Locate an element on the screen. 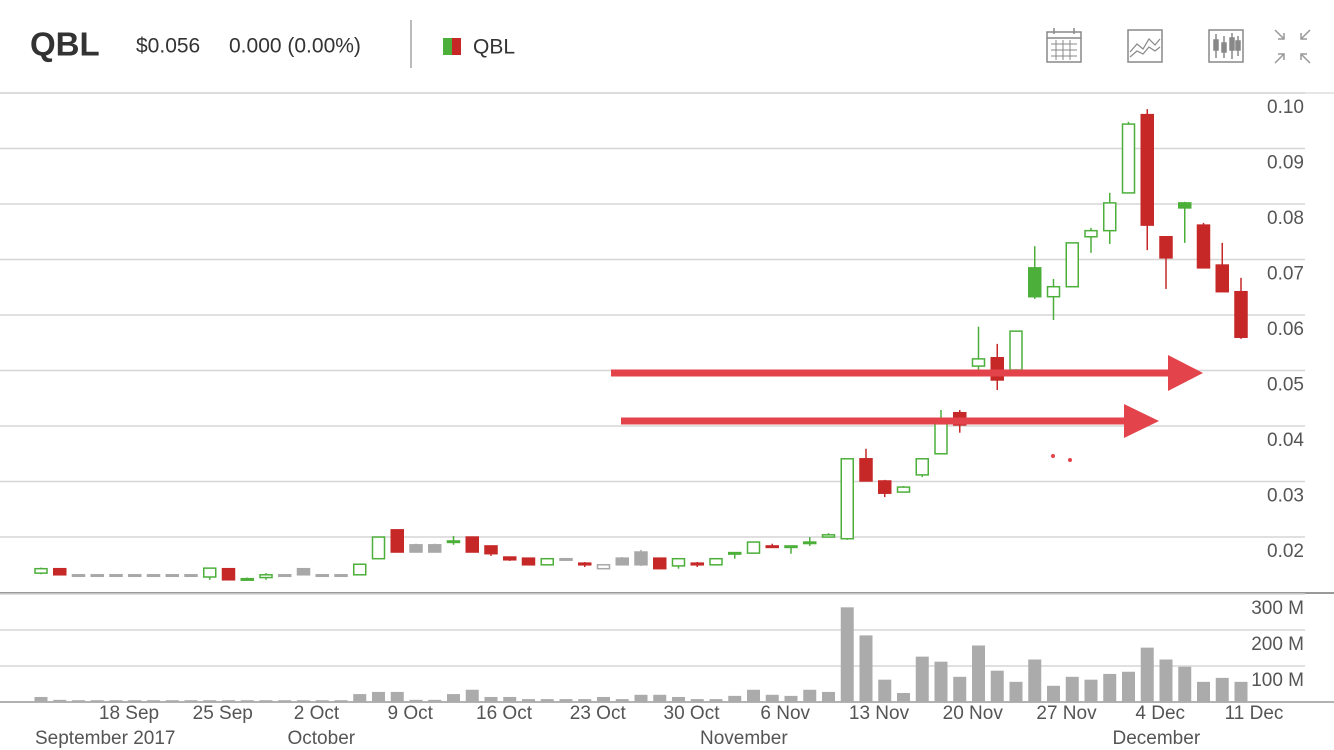 Image resolution: width=1334 pixels, height=750 pixels. x-tick-label: 9 Oct is located at coordinates (411, 713).